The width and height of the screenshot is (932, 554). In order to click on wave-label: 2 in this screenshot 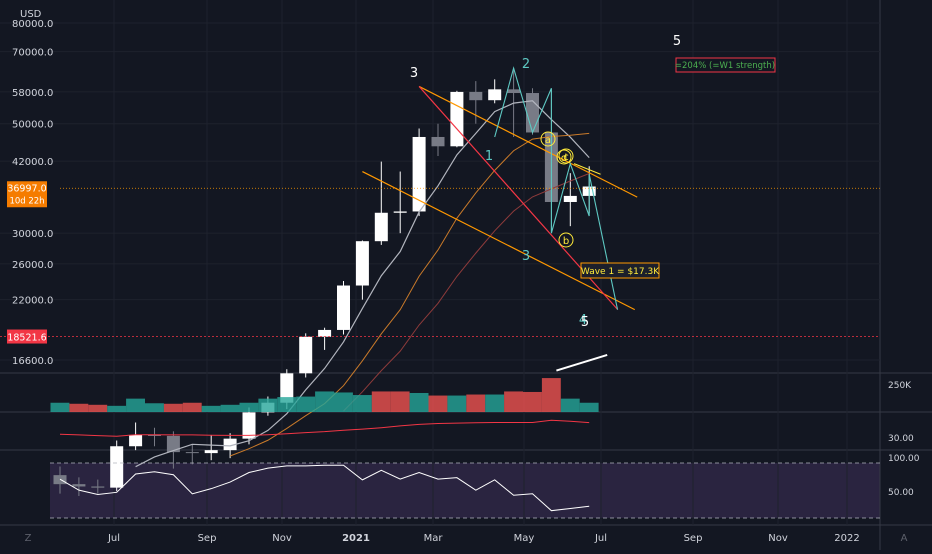, I will do `click(526, 64)`.